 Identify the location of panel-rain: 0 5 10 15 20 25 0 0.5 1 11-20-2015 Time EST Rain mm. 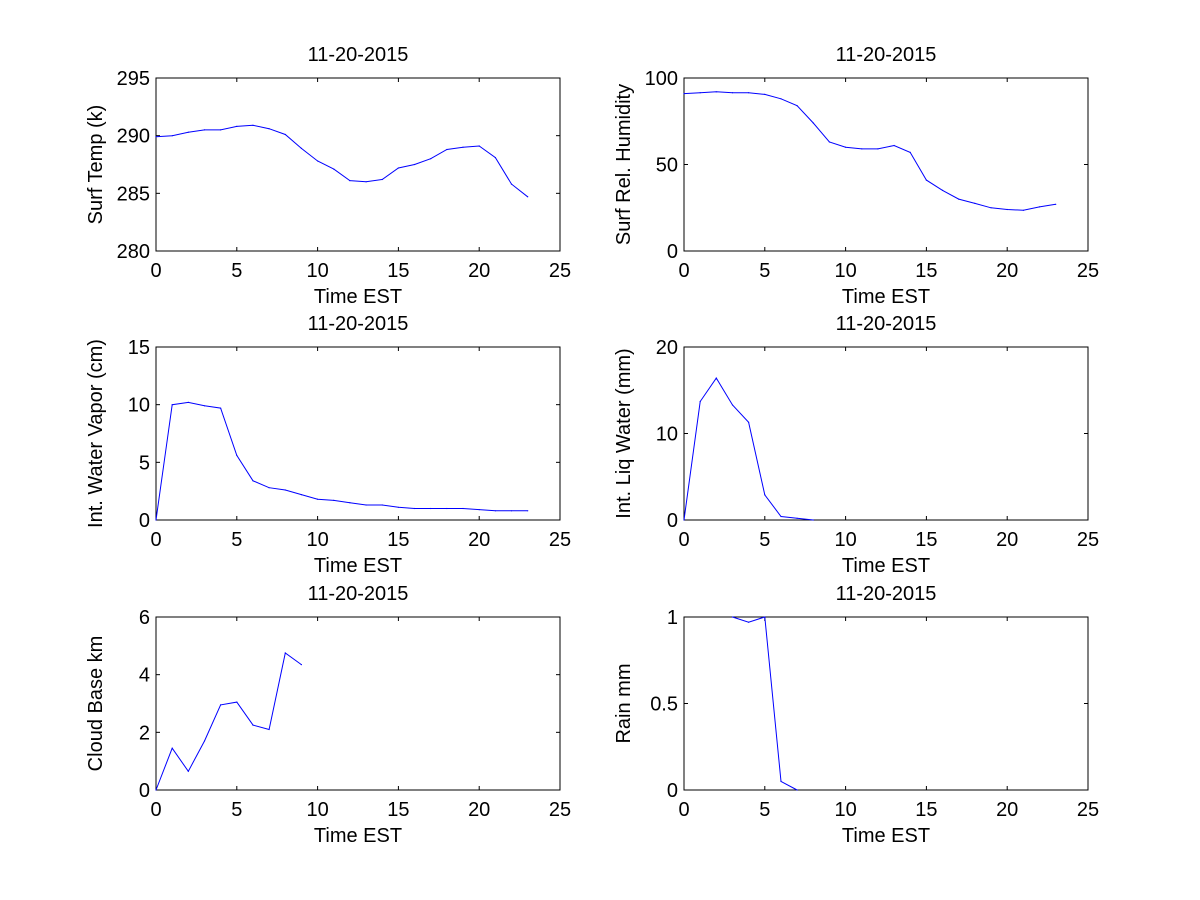
(856, 715).